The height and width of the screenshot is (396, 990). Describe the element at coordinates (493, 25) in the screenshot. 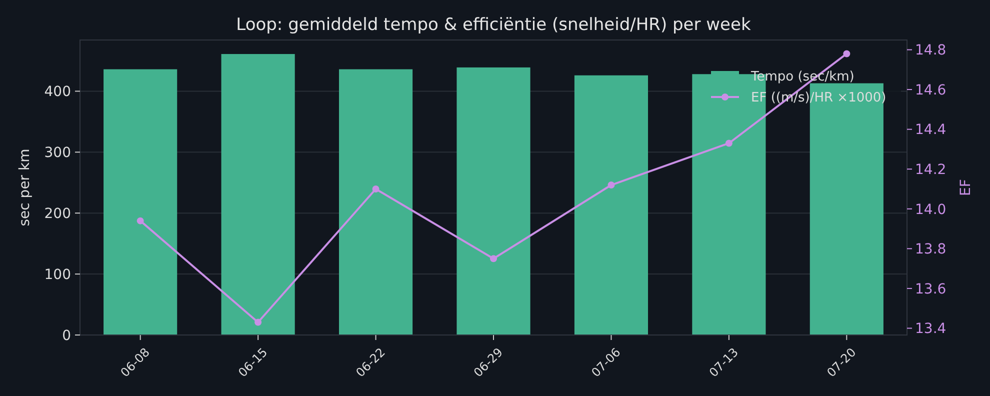

I see `chart-title: Loop: gemiddeld tempo & efficiëntie (snelheid/HR) per week` at that location.